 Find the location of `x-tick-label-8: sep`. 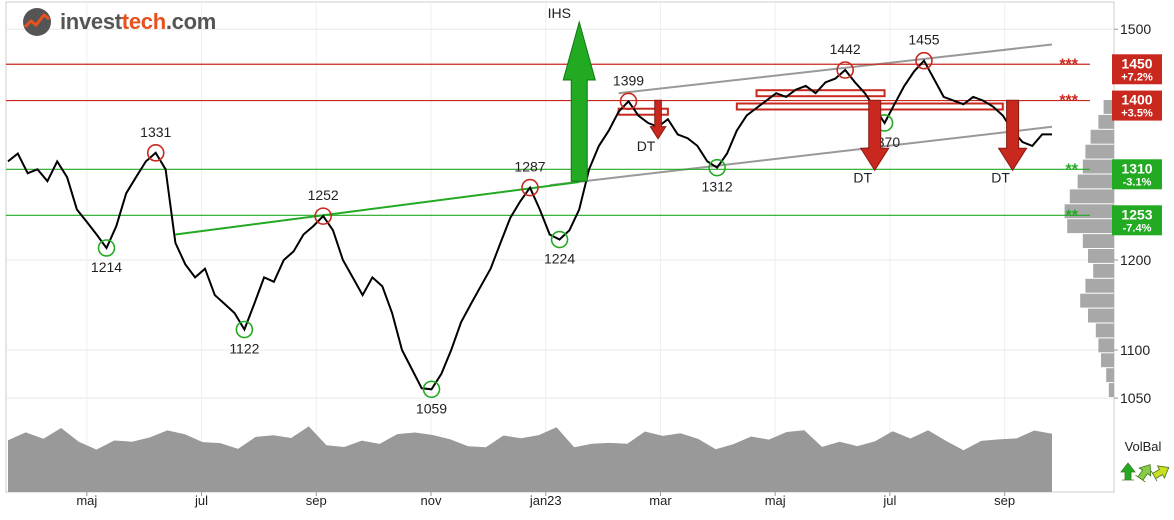

x-tick-label-8: sep is located at coordinates (1004, 500).